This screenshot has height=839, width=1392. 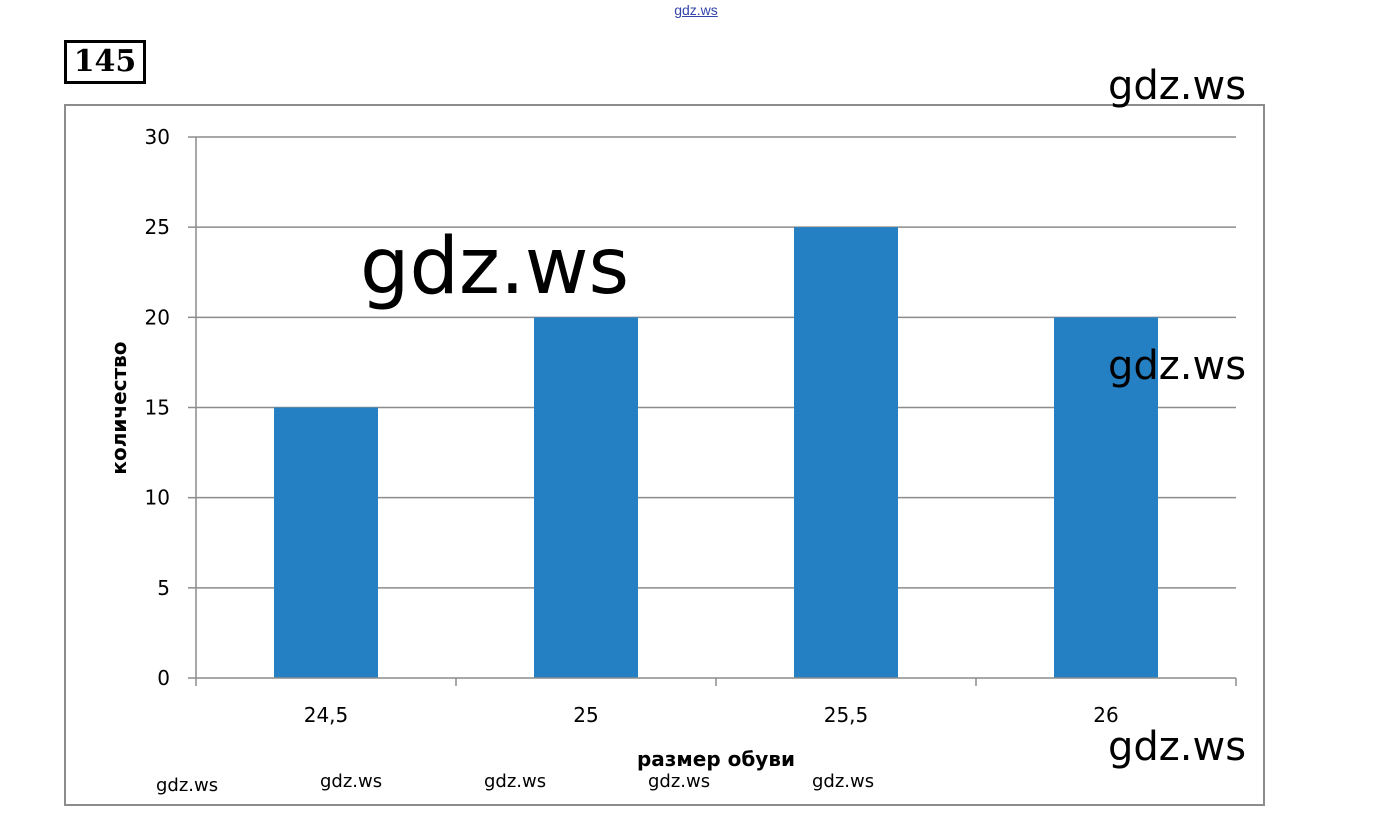 What do you see at coordinates (157, 317) in the screenshot?
I see `y-tick-label: 20` at bounding box center [157, 317].